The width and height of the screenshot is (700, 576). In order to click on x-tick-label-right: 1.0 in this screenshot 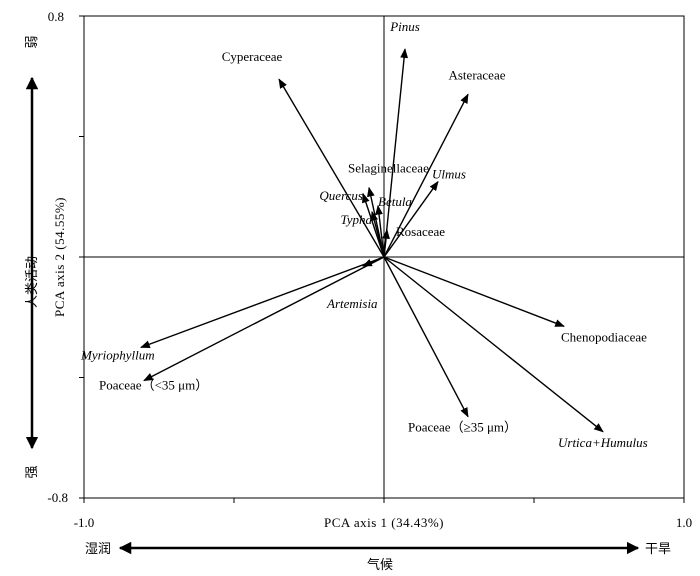, I will do `click(684, 522)`.